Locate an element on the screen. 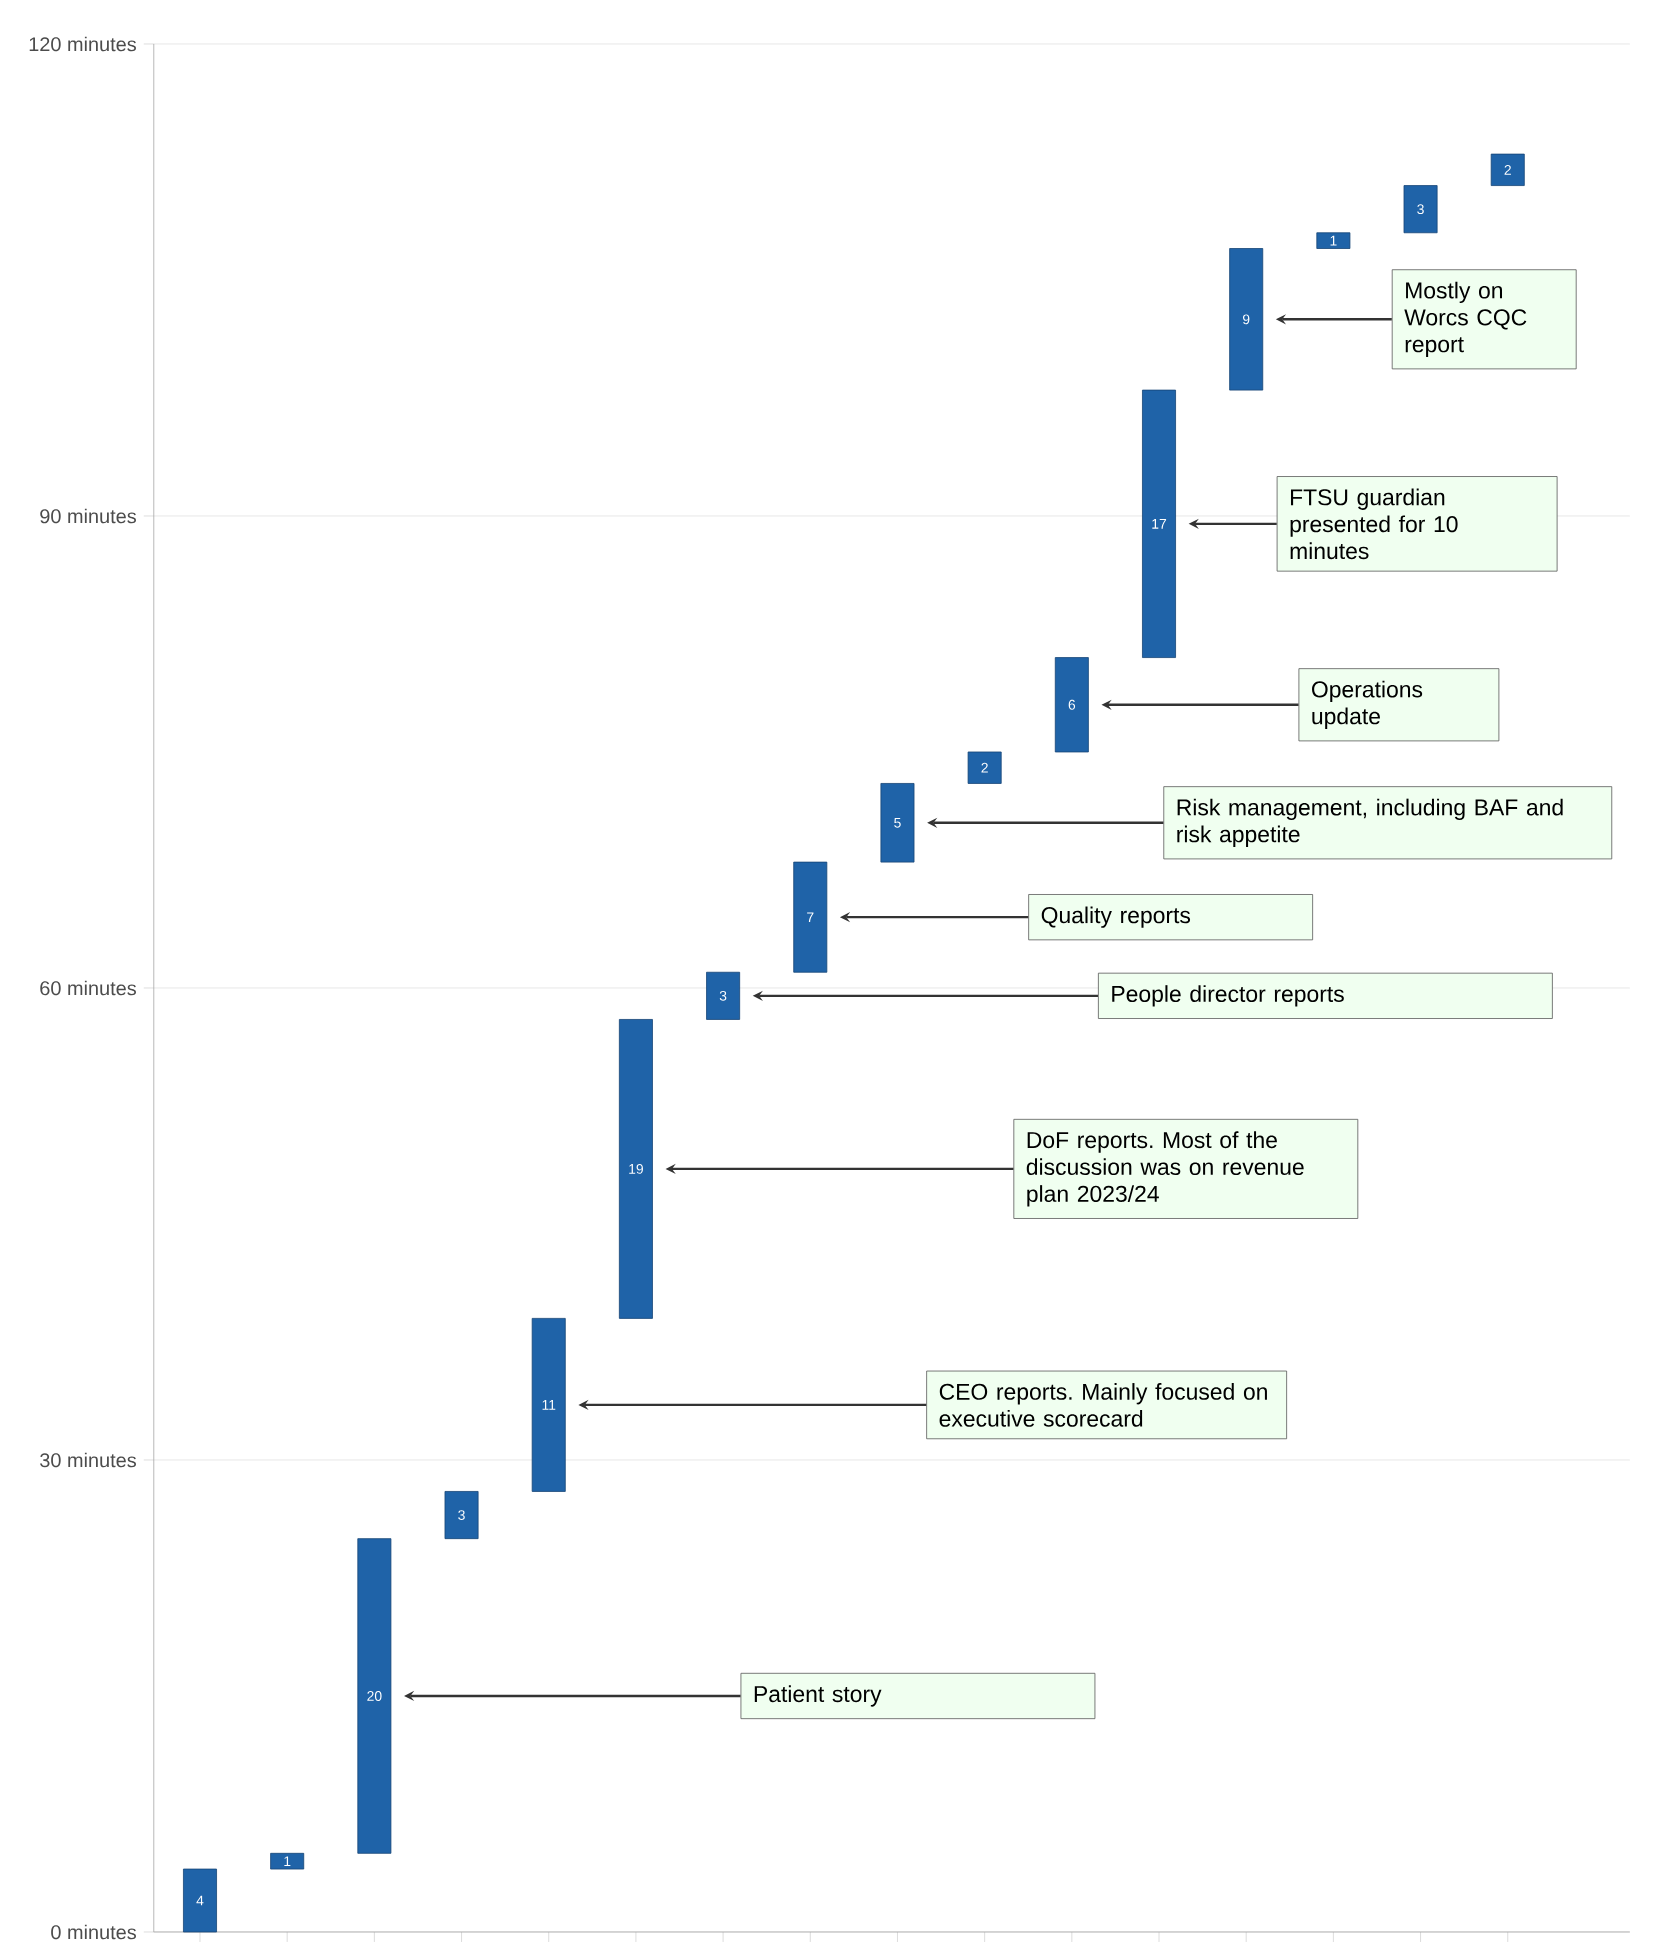  y-tick-label: 0 minutes is located at coordinates (94, 1932).